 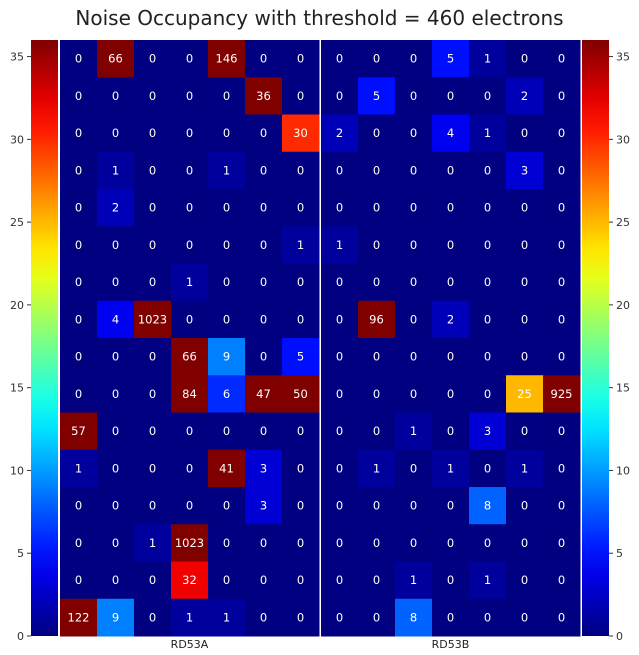 I want to click on cell-value-label: 84, so click(x=189, y=394).